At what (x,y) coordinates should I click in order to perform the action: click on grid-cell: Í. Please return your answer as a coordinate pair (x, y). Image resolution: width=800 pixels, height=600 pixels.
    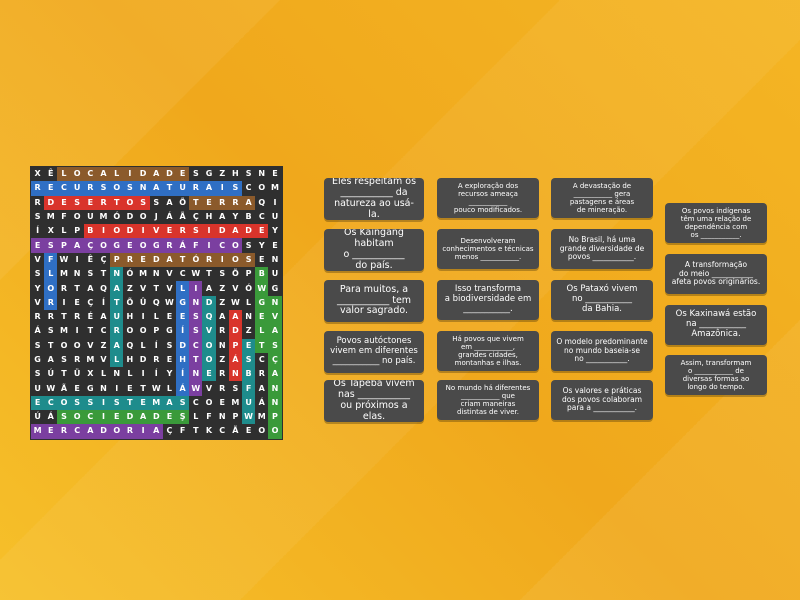
    Looking at the image, I should click on (156, 374).